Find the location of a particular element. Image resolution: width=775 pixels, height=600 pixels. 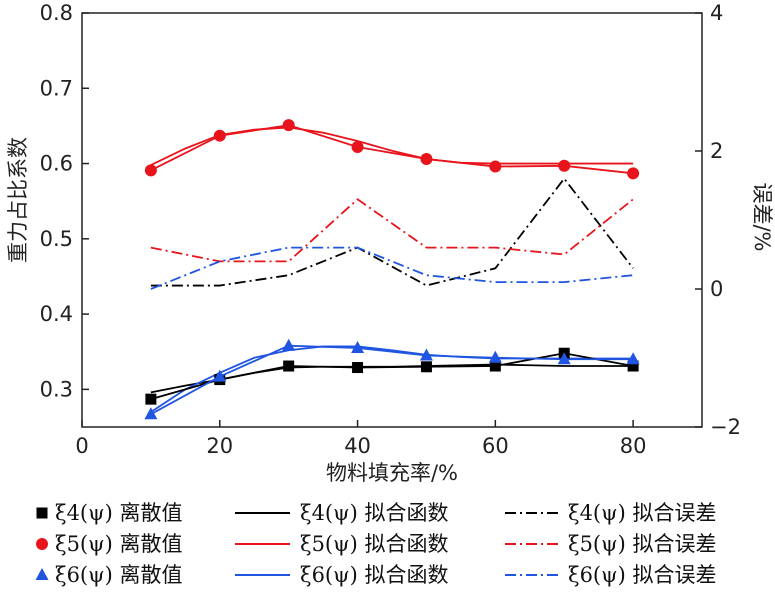

error-line-s4 is located at coordinates (392, 232).